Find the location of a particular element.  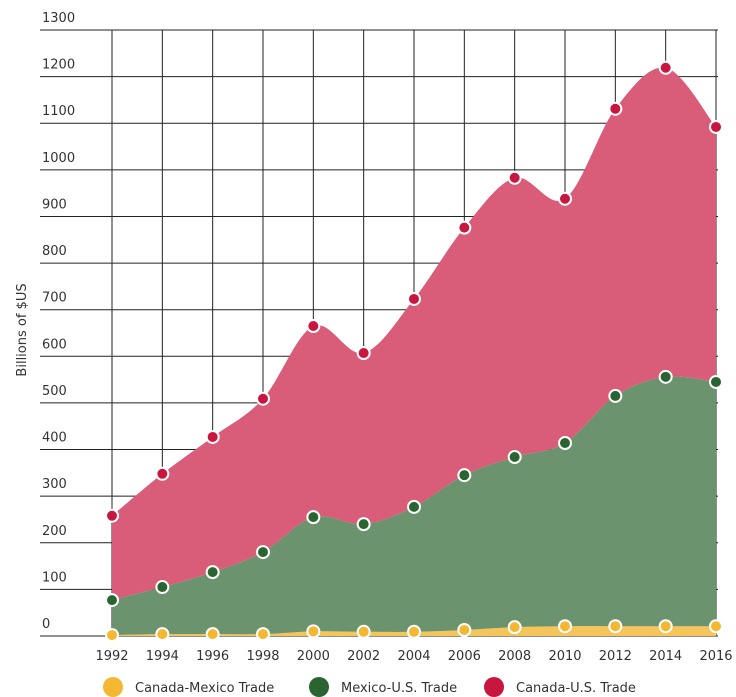

legend-label: Mexico-U.S. Trade is located at coordinates (399, 688).